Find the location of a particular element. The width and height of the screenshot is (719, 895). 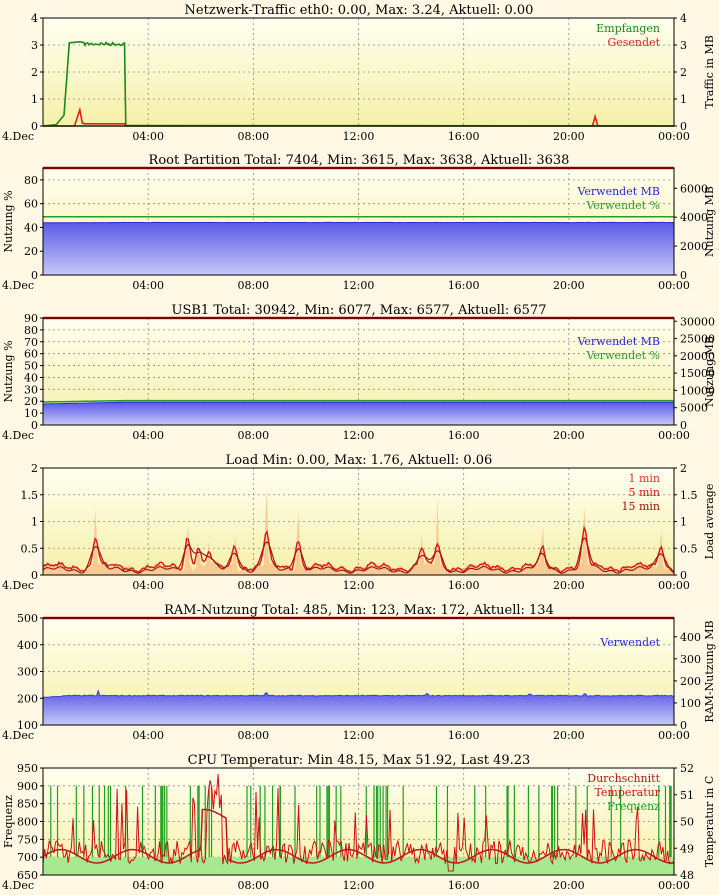

y-right-tick-label: 5000 is located at coordinates (694, 408).